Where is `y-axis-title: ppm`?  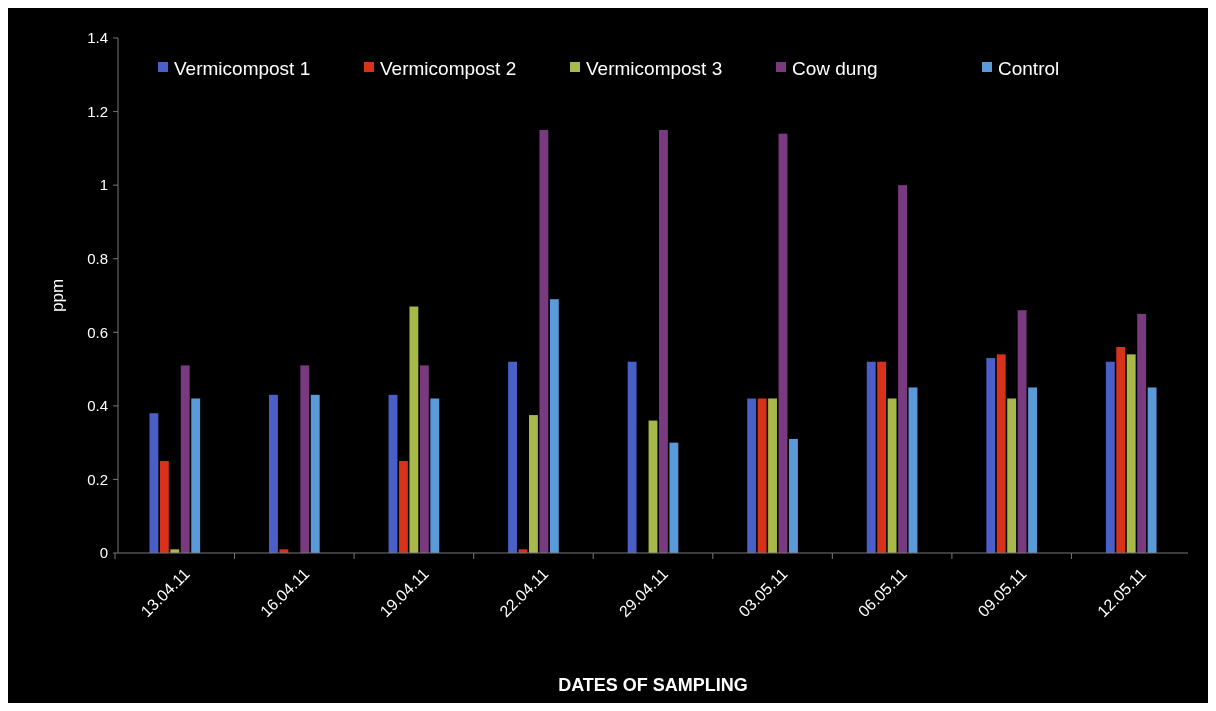
y-axis-title: ppm is located at coordinates (57, 295).